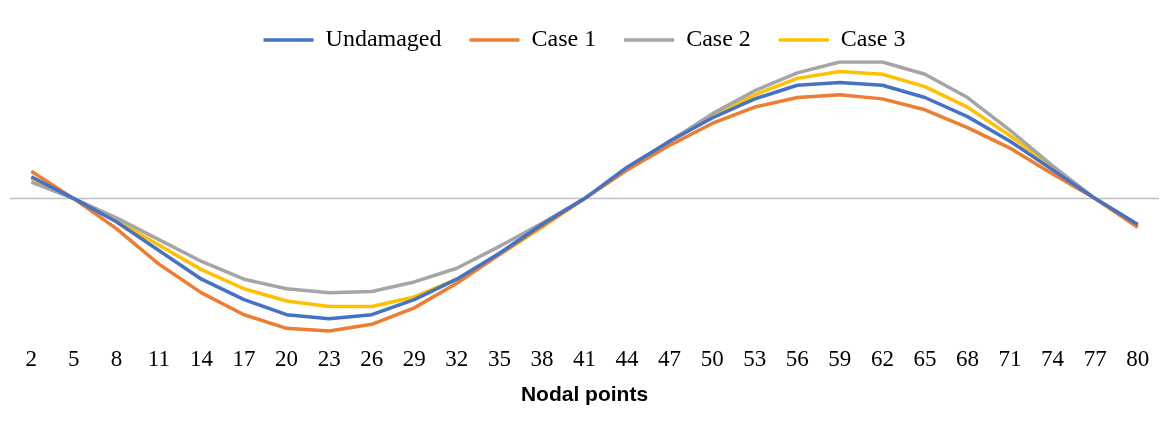 Image resolution: width=1173 pixels, height=432 pixels. What do you see at coordinates (797, 359) in the screenshot?
I see `x-tick-label: 56` at bounding box center [797, 359].